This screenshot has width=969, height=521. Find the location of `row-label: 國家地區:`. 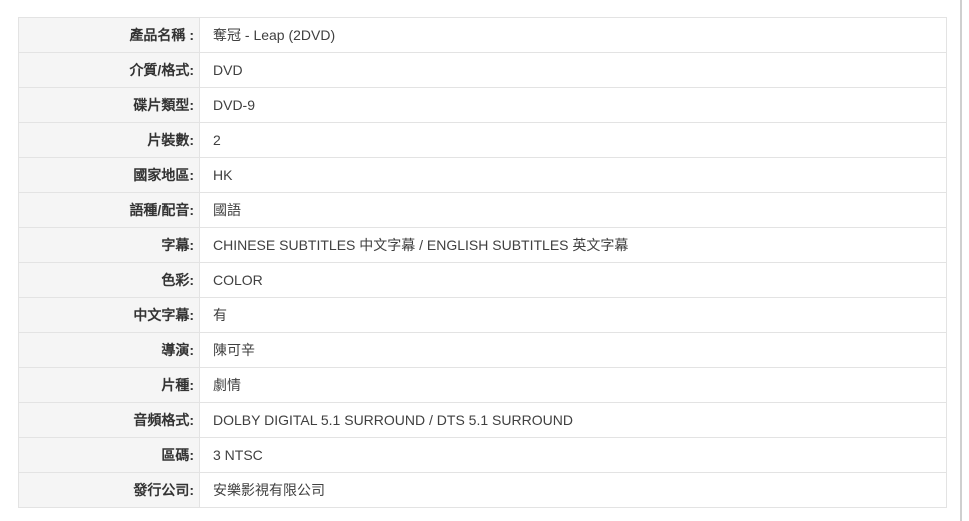

row-label: 國家地區: is located at coordinates (109, 175).